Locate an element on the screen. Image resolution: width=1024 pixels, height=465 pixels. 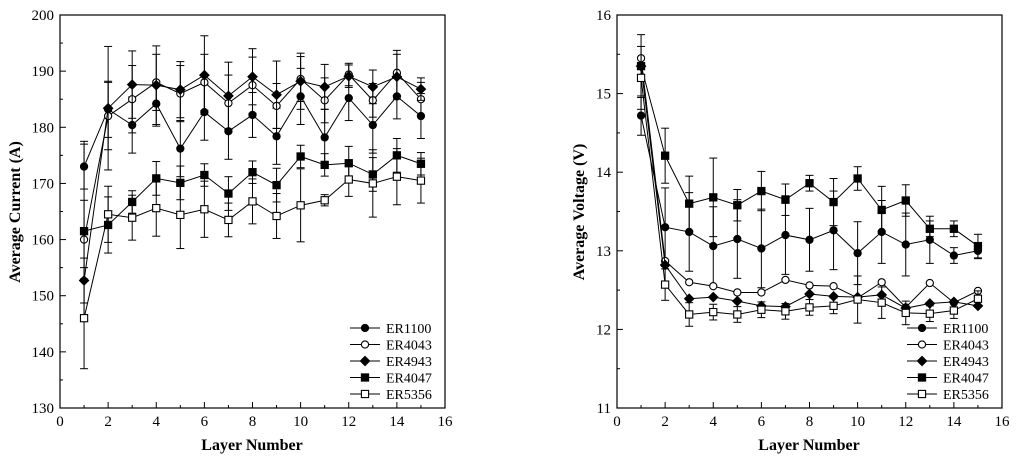
y-tick-label: 16 is located at coordinates (604, 16).